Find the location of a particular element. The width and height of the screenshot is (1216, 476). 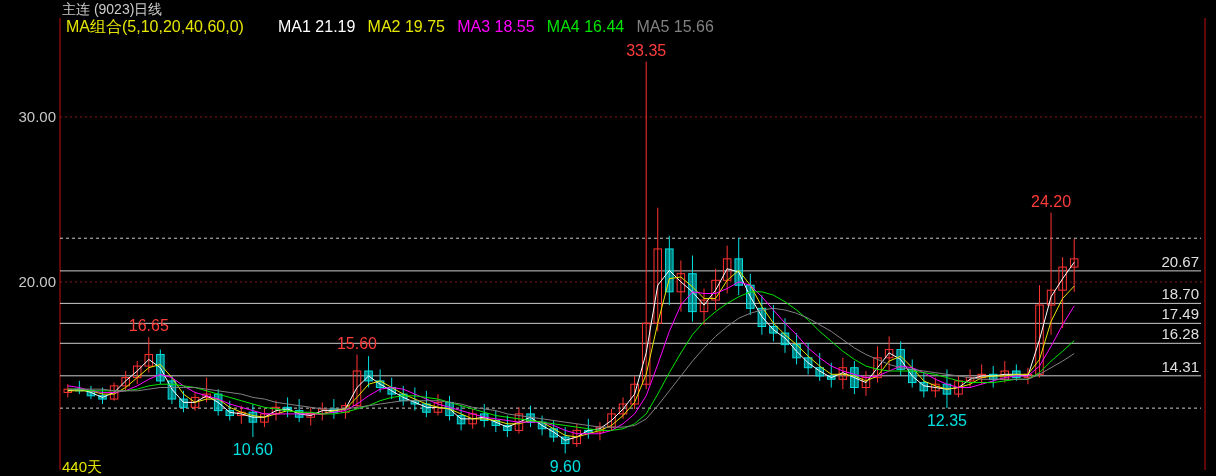

ref-line-label: 18.70 is located at coordinates (1180, 294).